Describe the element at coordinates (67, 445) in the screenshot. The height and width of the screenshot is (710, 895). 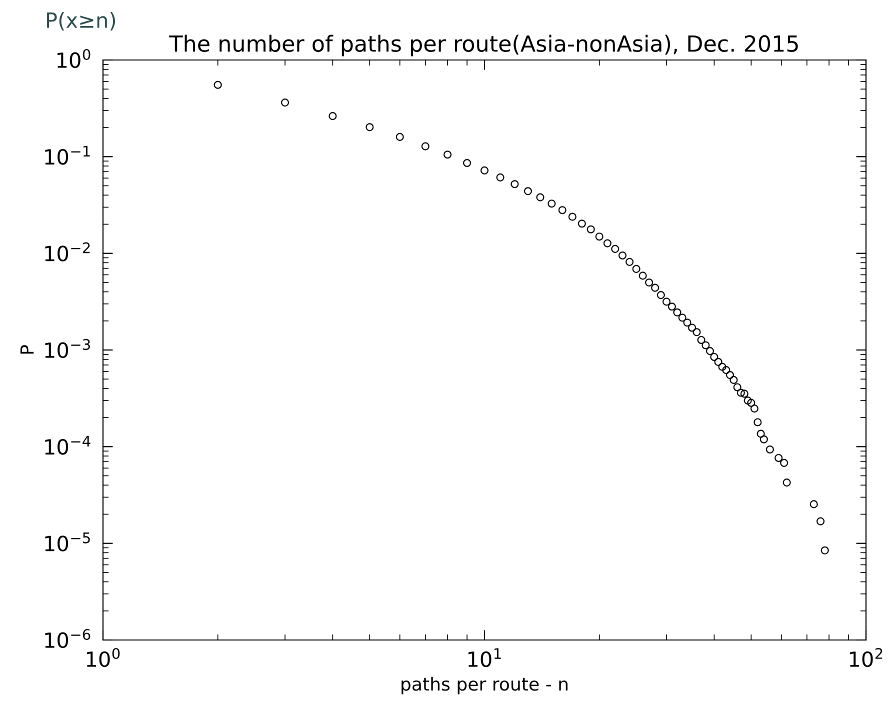
I see `y-tick-label: 10$^{−4}$` at that location.